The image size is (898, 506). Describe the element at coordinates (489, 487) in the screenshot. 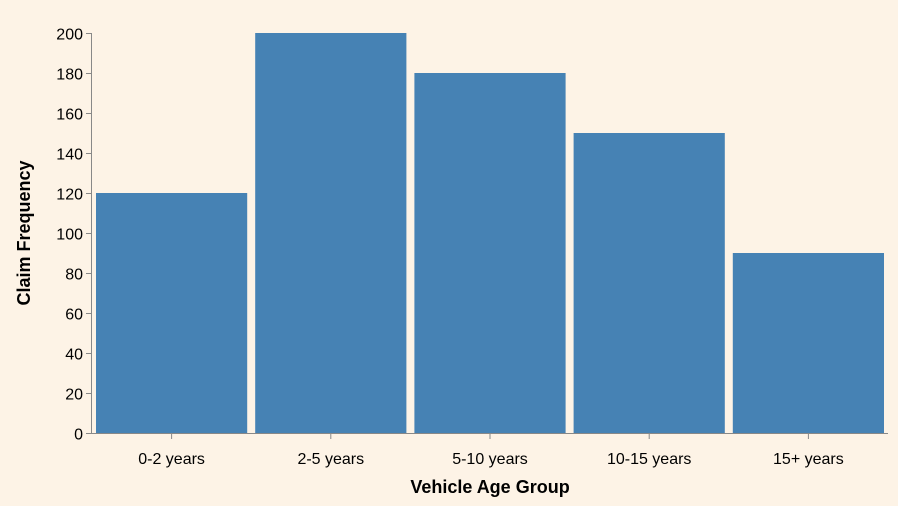

I see `x-axis-title: Vehicle Age Group` at that location.